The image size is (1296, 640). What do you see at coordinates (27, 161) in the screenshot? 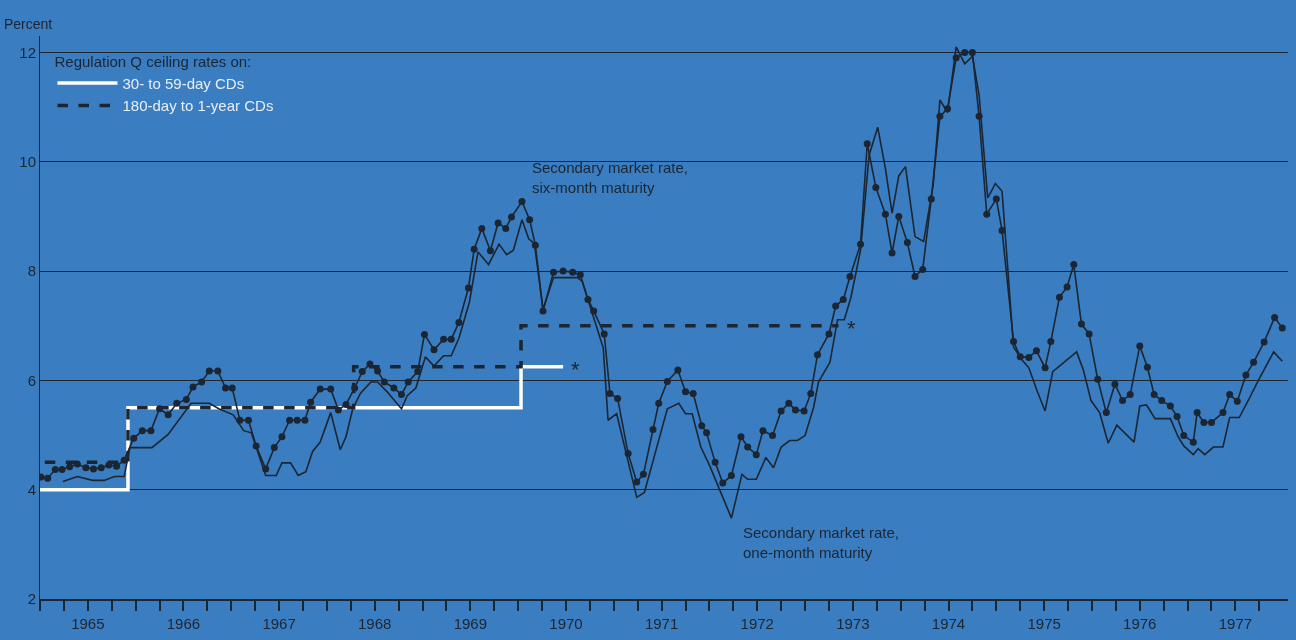
I see `y-tick-label: 10` at bounding box center [27, 161].